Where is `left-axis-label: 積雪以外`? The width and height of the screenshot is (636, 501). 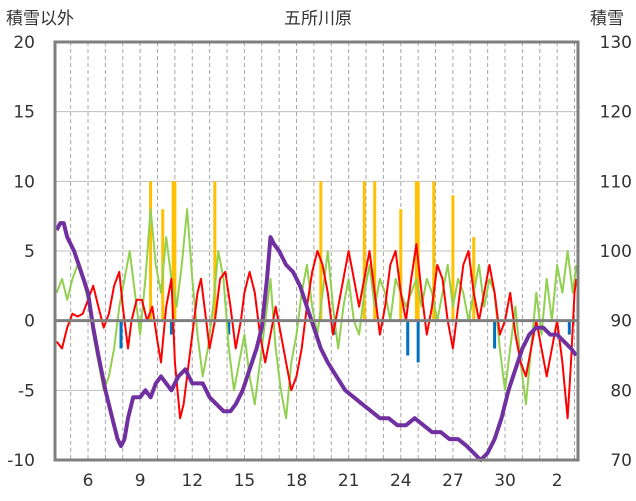
left-axis-label: 積雪以外 is located at coordinates (40, 19).